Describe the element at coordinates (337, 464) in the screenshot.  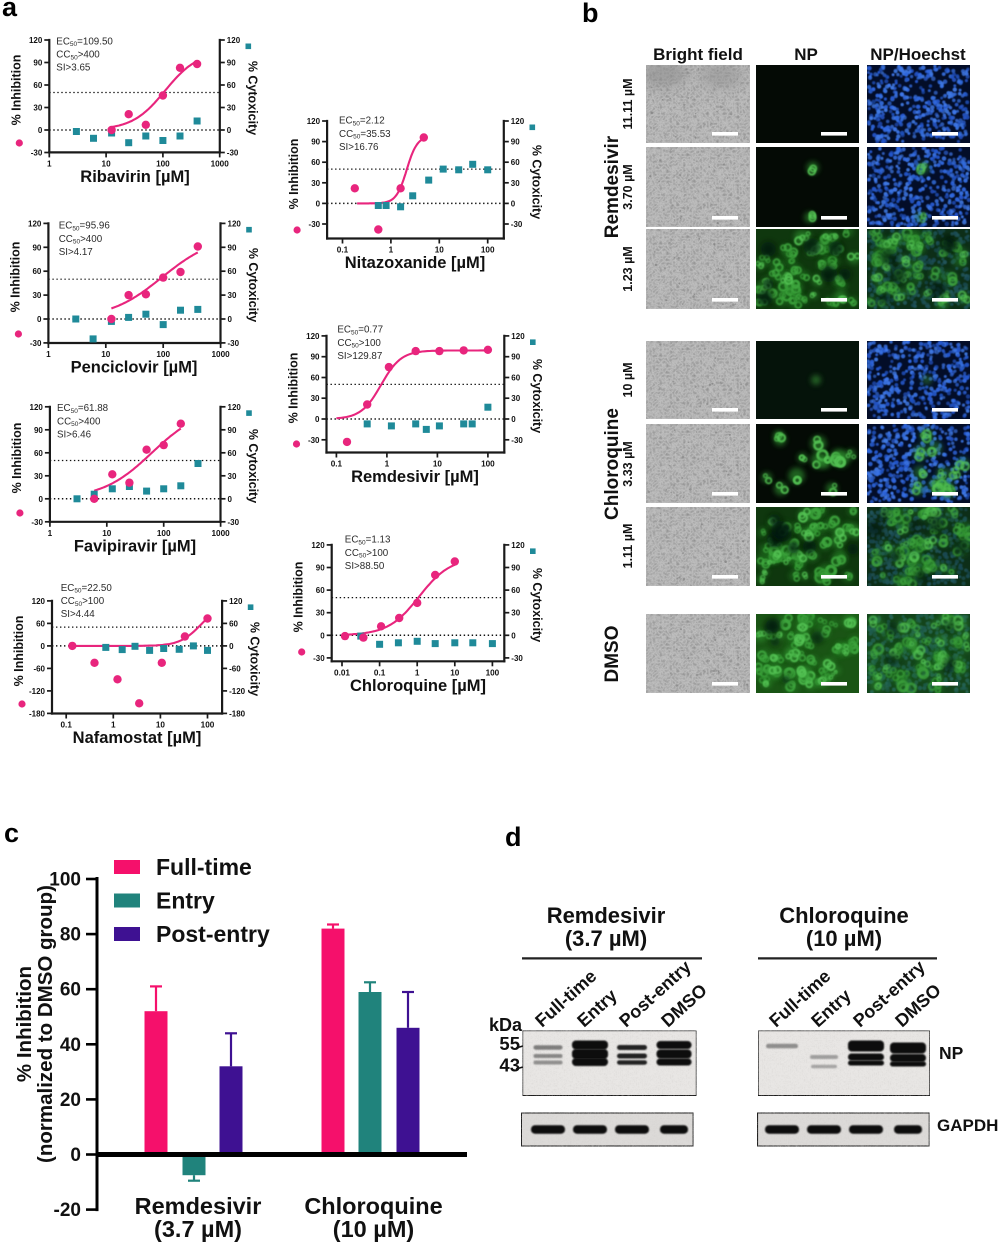
I see `svg-text: 0.1` at that location.